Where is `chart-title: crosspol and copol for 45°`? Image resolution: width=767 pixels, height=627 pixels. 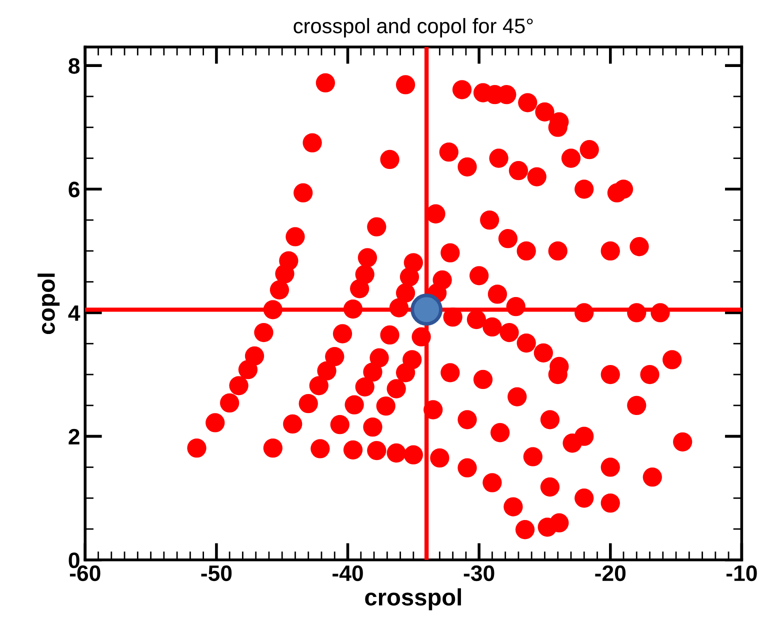
chart-title: crosspol and copol for 45° is located at coordinates (413, 28).